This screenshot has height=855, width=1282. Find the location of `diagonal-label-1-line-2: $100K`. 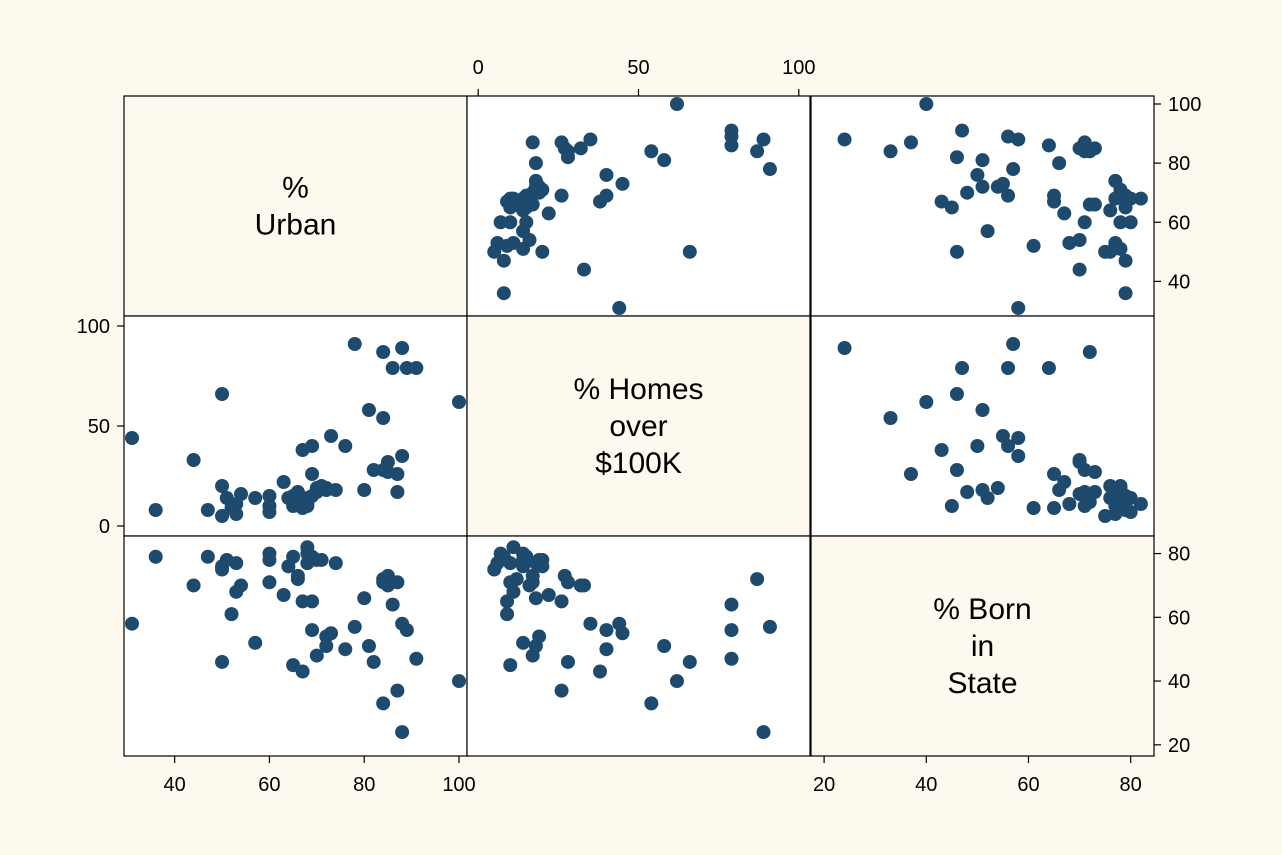

diagonal-label-1-line-2: $100K is located at coordinates (638, 463).